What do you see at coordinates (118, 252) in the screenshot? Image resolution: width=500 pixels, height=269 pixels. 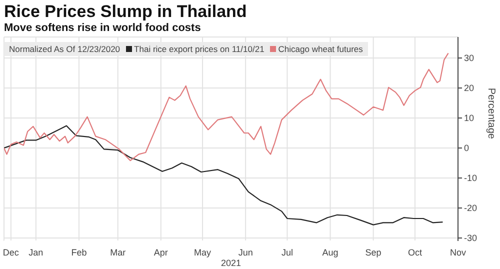 I see `x-tick-label: Mar` at bounding box center [118, 252].